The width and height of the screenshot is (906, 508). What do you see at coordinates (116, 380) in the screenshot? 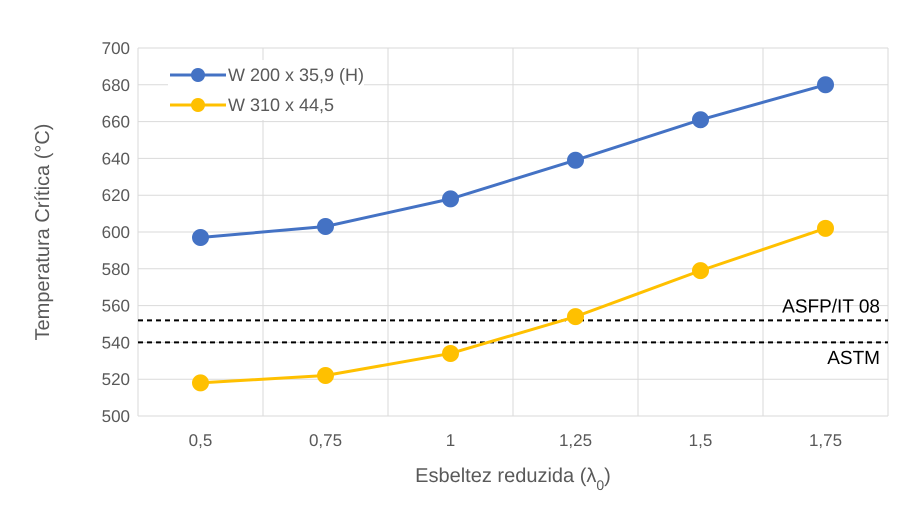
I see `y-tick-label: 520` at bounding box center [116, 380].